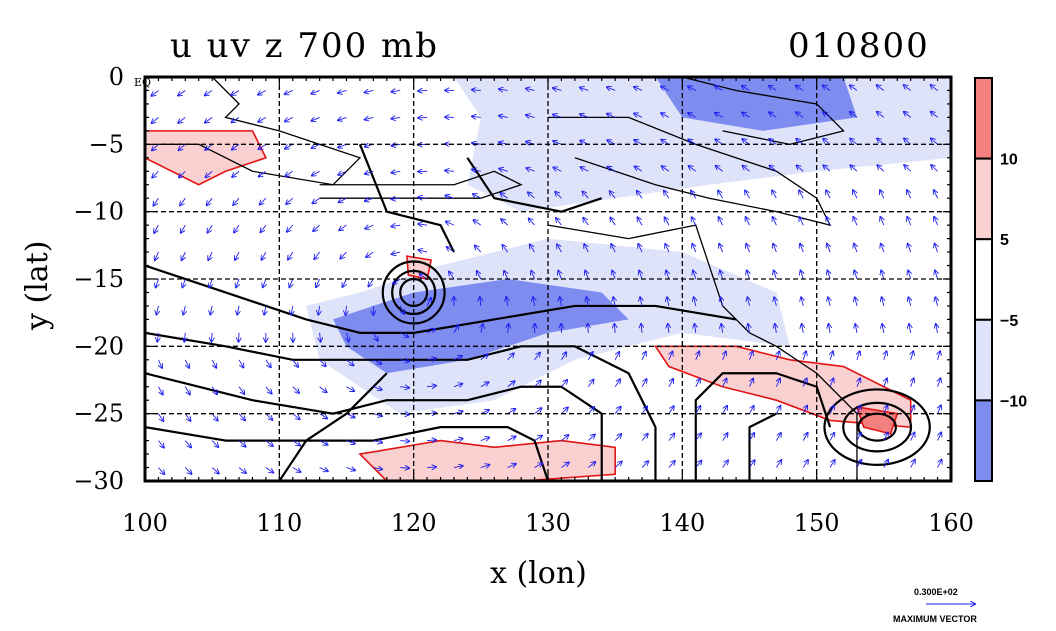 The height and width of the screenshot is (631, 1056). What do you see at coordinates (935, 619) in the screenshot?
I see `vector-reference-caption: MAXIMUM VECTOR` at bounding box center [935, 619].